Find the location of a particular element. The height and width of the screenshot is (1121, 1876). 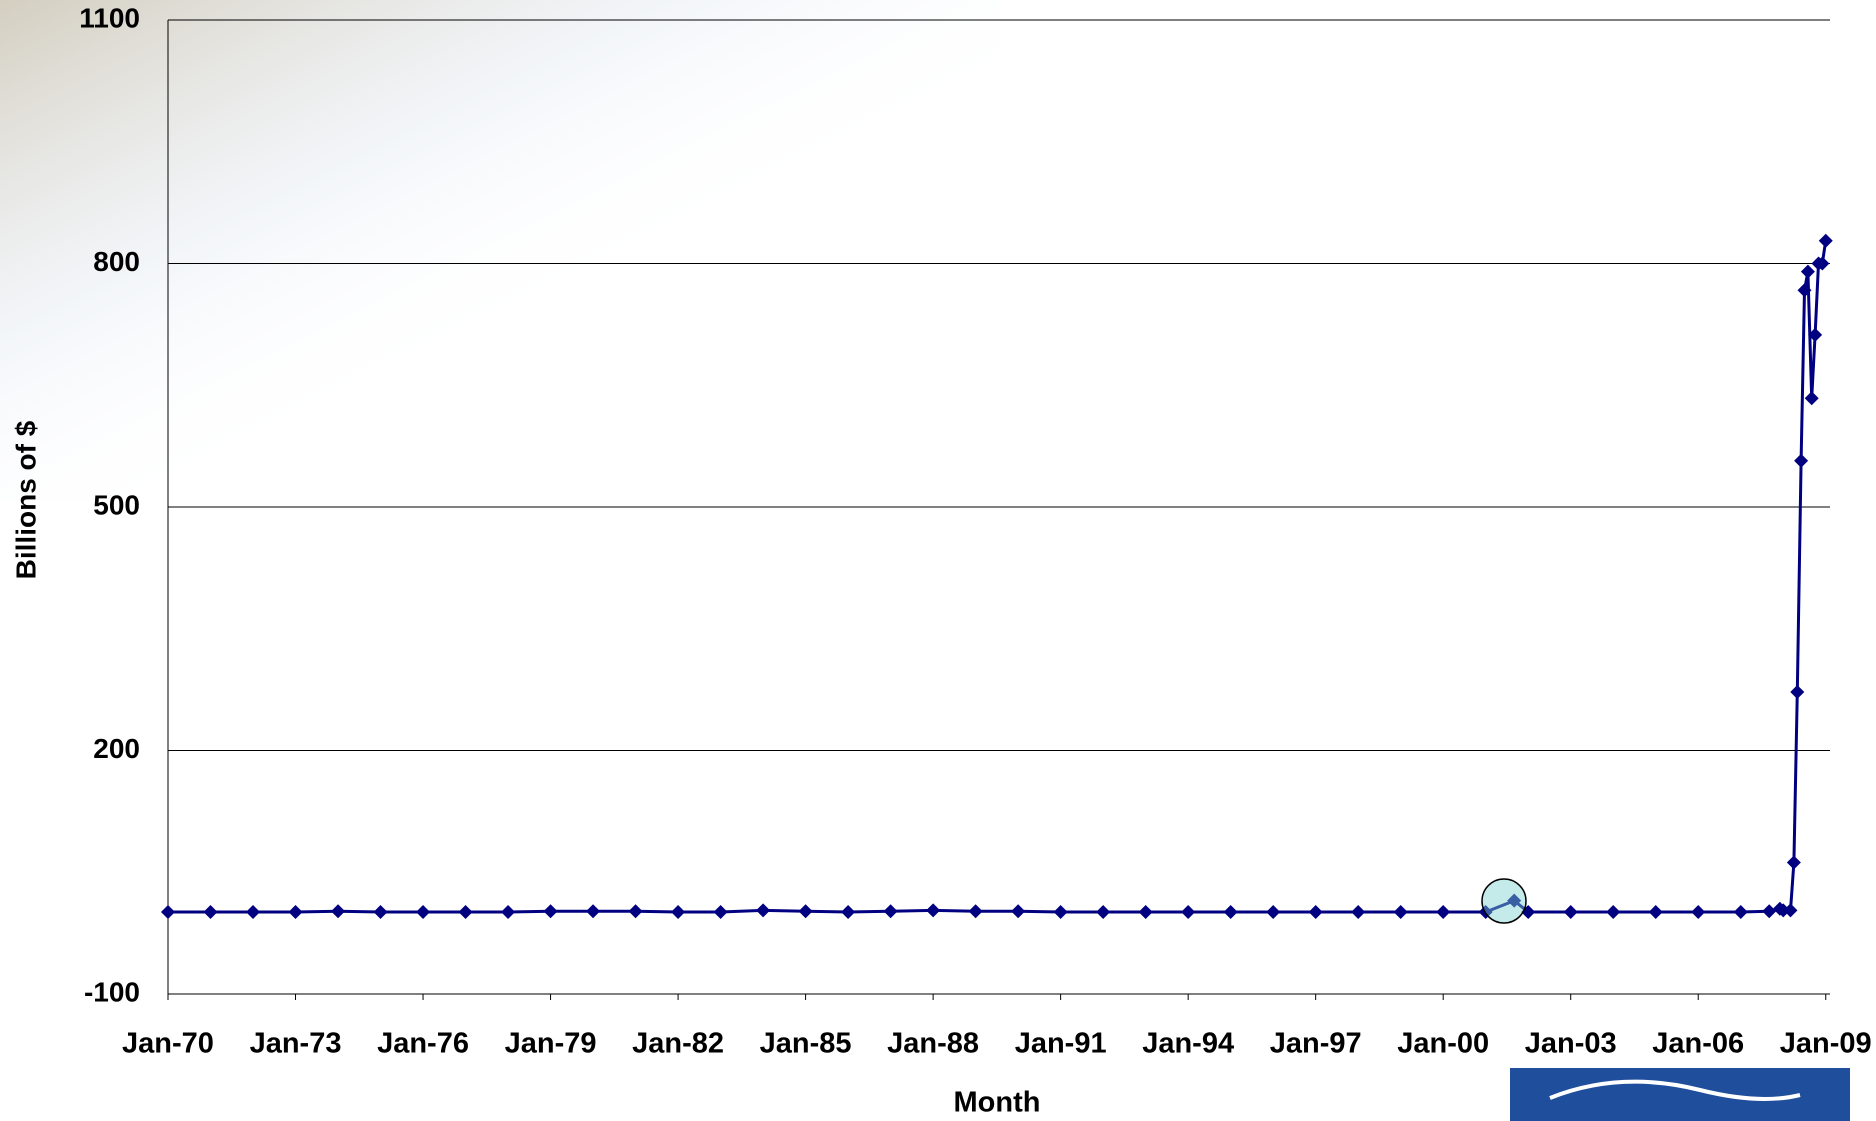

x-tick-label: Jan-82 is located at coordinates (678, 1044).